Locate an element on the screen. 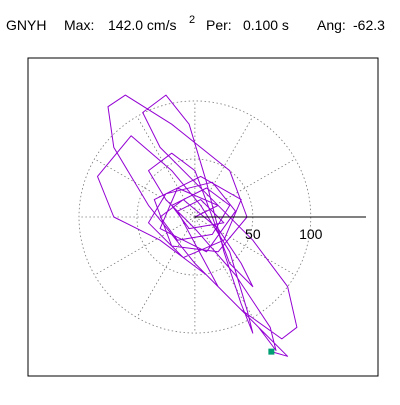 This screenshot has width=400, height=405. max-label: Max: is located at coordinates (79, 25).